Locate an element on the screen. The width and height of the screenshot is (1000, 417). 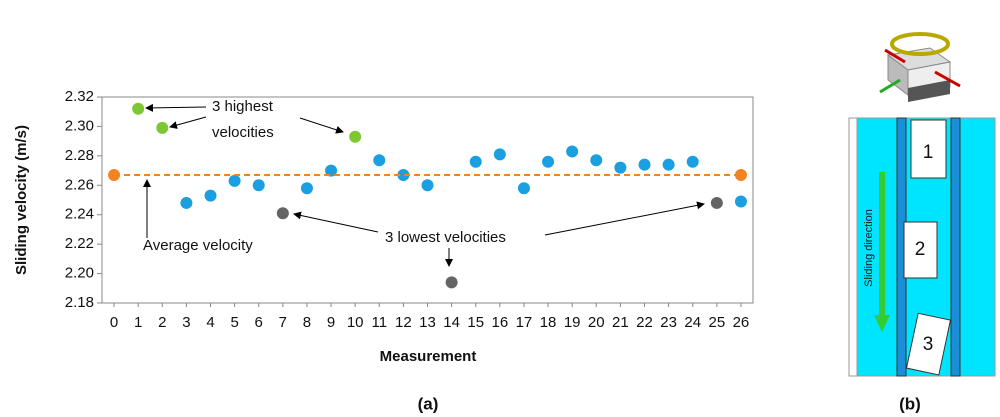
caption: (a) is located at coordinates (428, 403).